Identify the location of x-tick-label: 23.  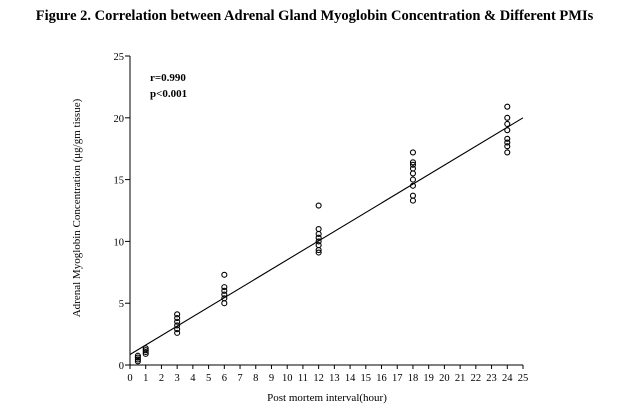
(491, 378).